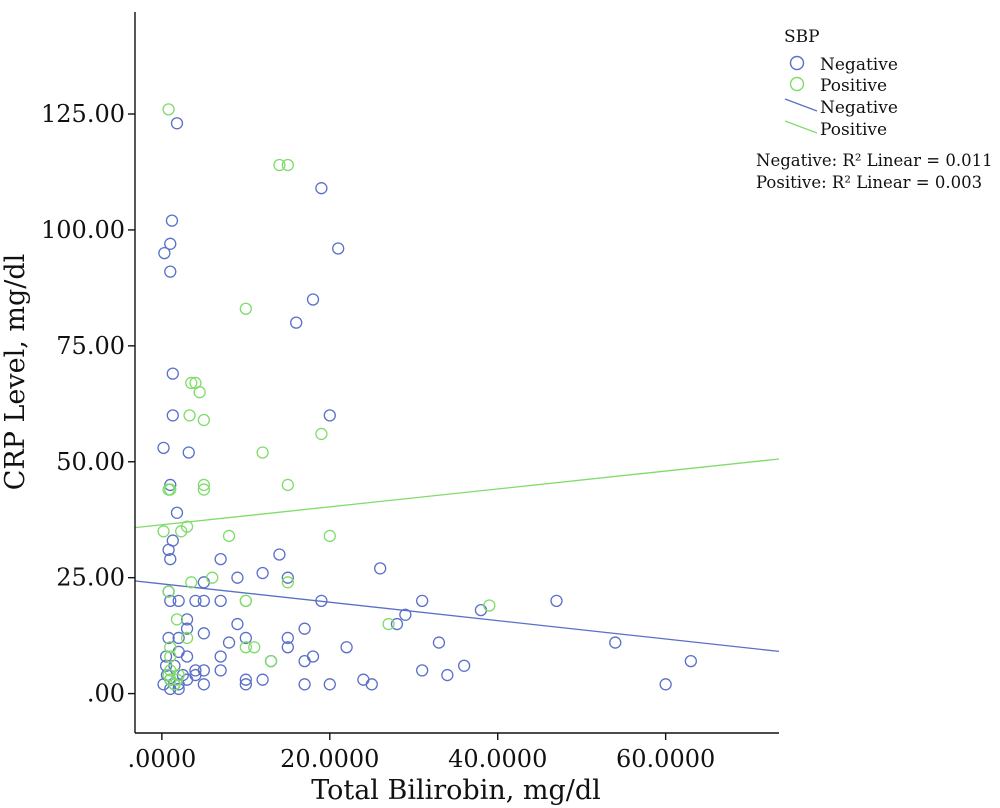 Image resolution: width=1000 pixels, height=808 pixels. I want to click on y-tick-label: .00, so click(106, 694).